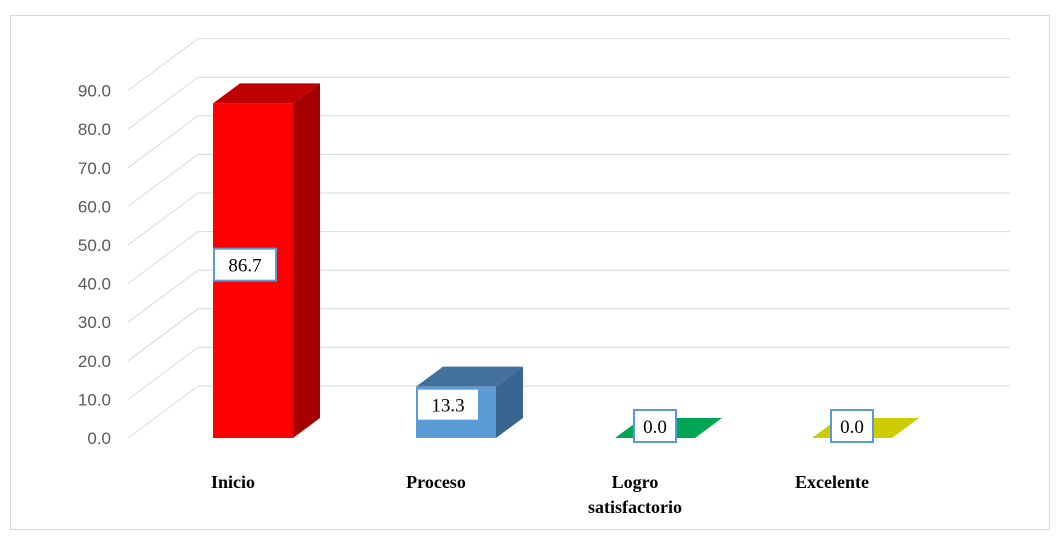 The width and height of the screenshot is (1063, 536). I want to click on data-label: 13.3, so click(447, 406).